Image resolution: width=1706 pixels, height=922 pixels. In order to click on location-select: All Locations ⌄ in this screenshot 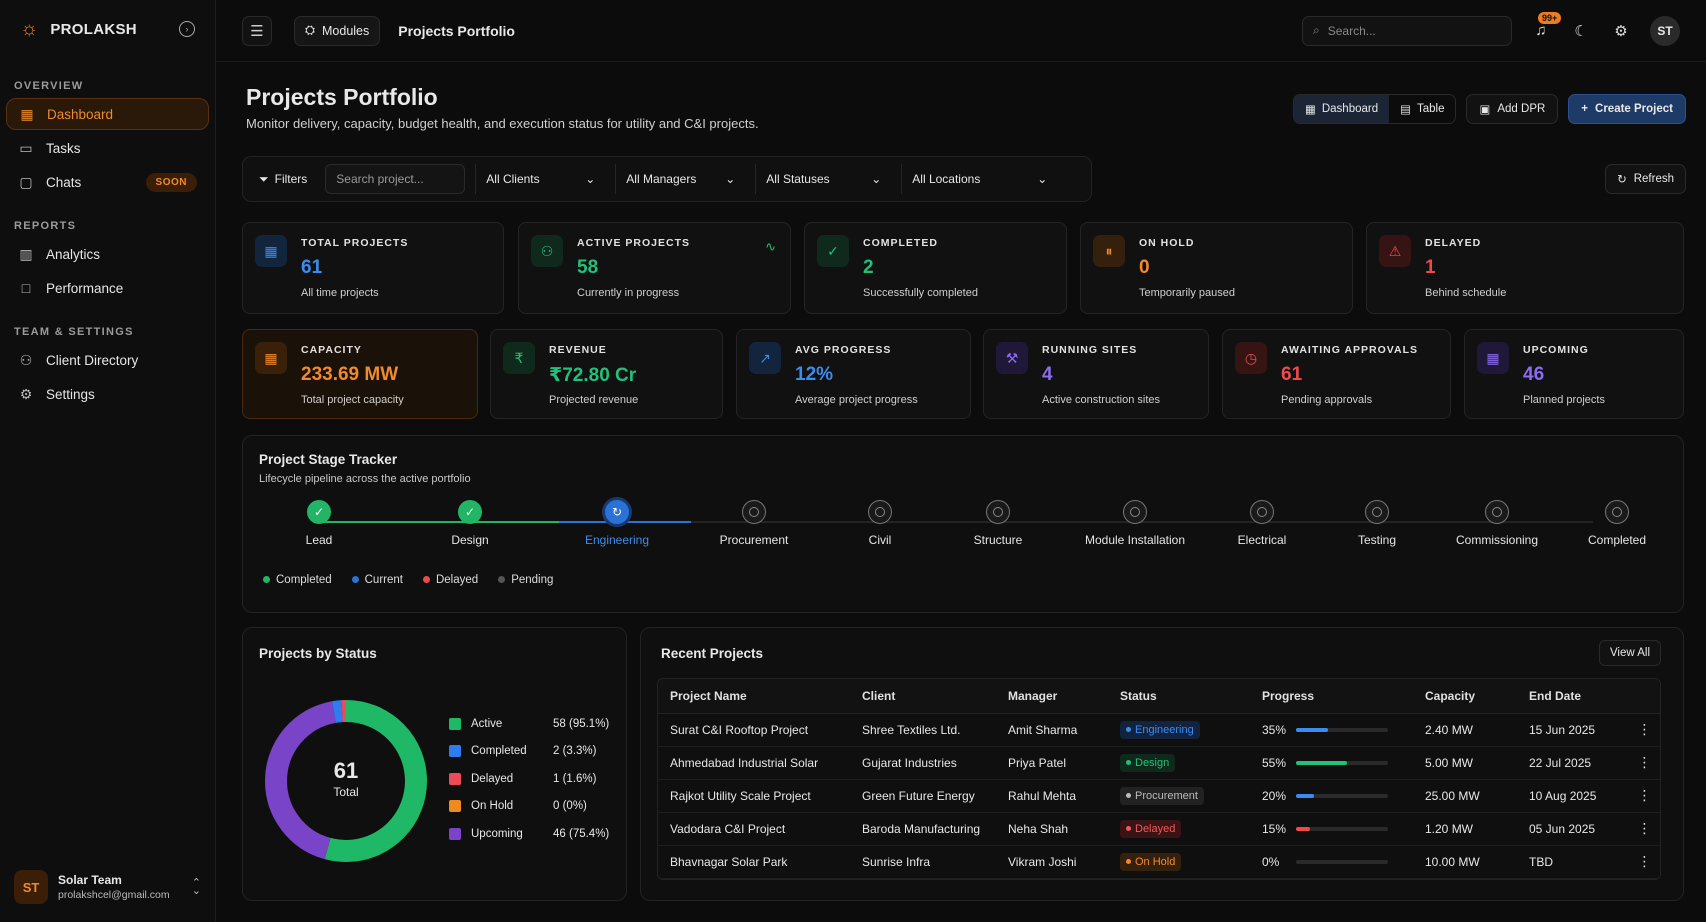, I will do `click(979, 179)`.